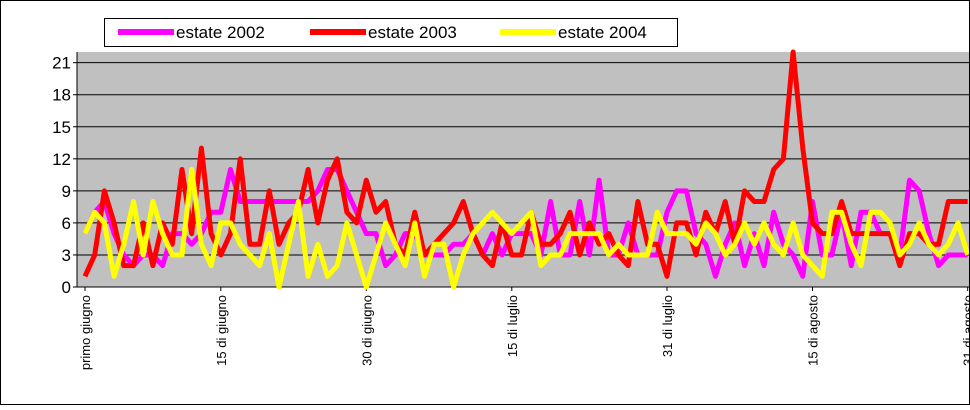  Describe the element at coordinates (602, 32) in the screenshot. I see `legend-label: estate 2004` at that location.